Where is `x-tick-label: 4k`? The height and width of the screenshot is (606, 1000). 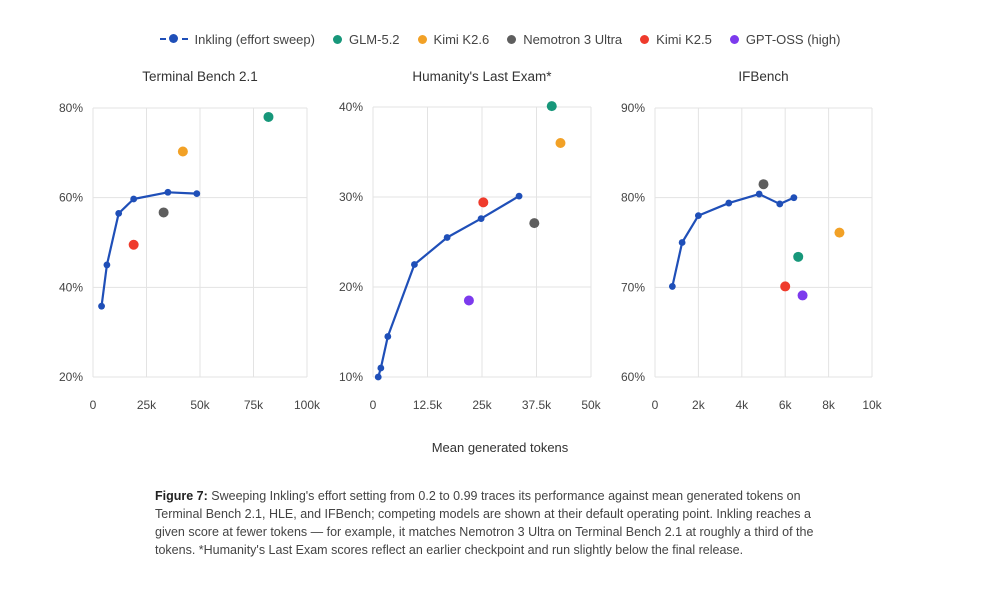
x-tick-label: 4k is located at coordinates (742, 405).